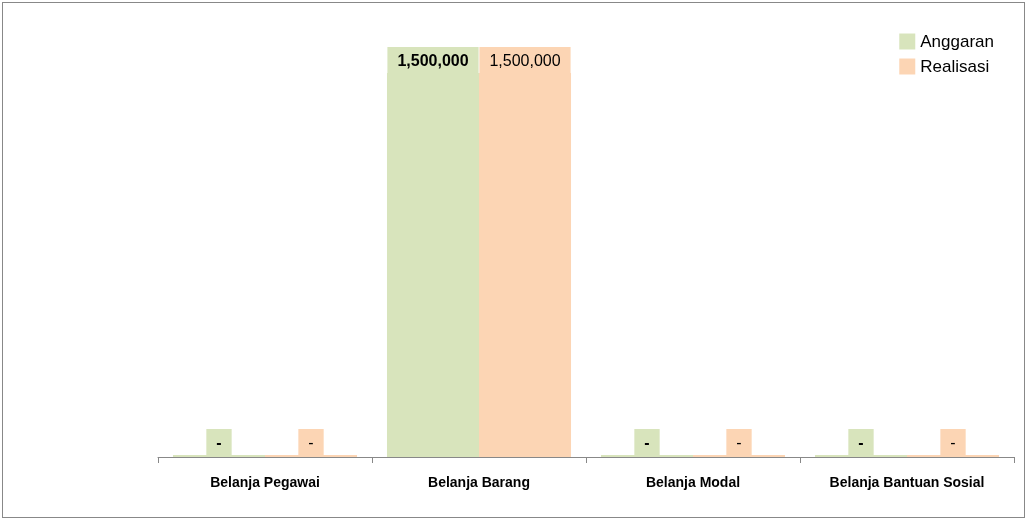 This screenshot has height=520, width=1027. What do you see at coordinates (957, 41) in the screenshot?
I see `legend-label: Anggaran` at bounding box center [957, 41].